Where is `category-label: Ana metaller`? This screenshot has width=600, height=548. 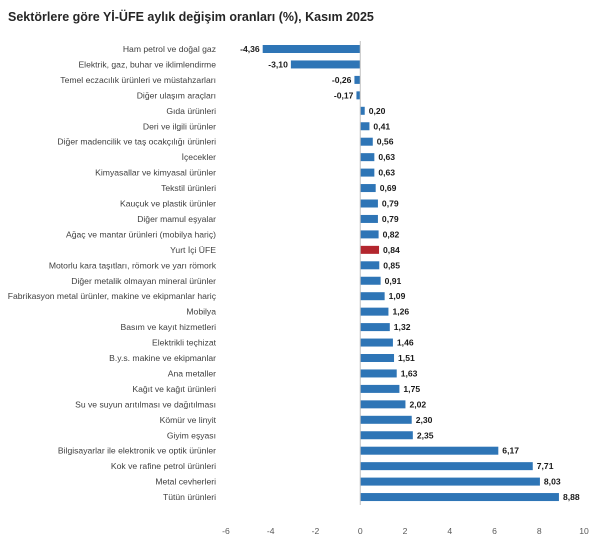 category-label: Ana metaller is located at coordinates (192, 373).